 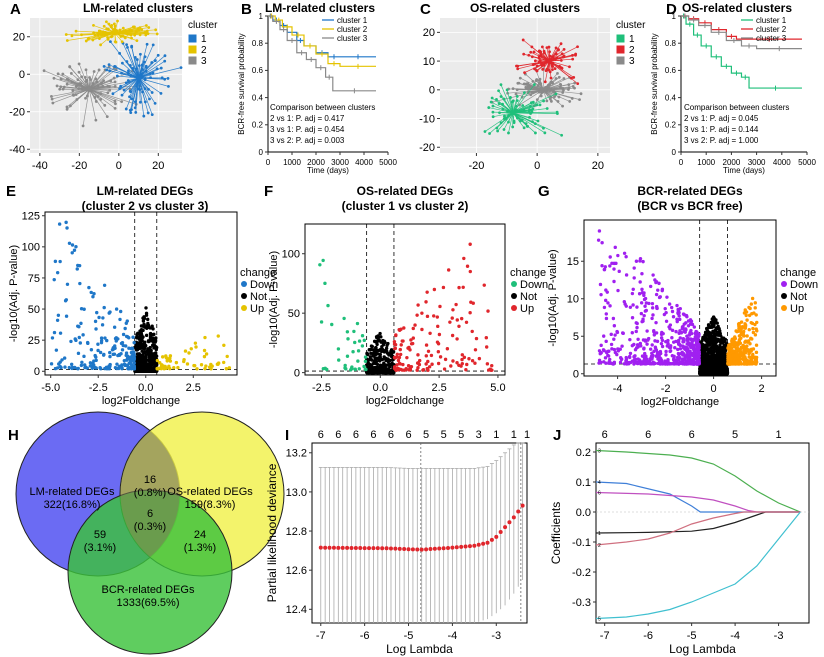 I want to click on top-axis-label: 5, so click(x=444, y=435).